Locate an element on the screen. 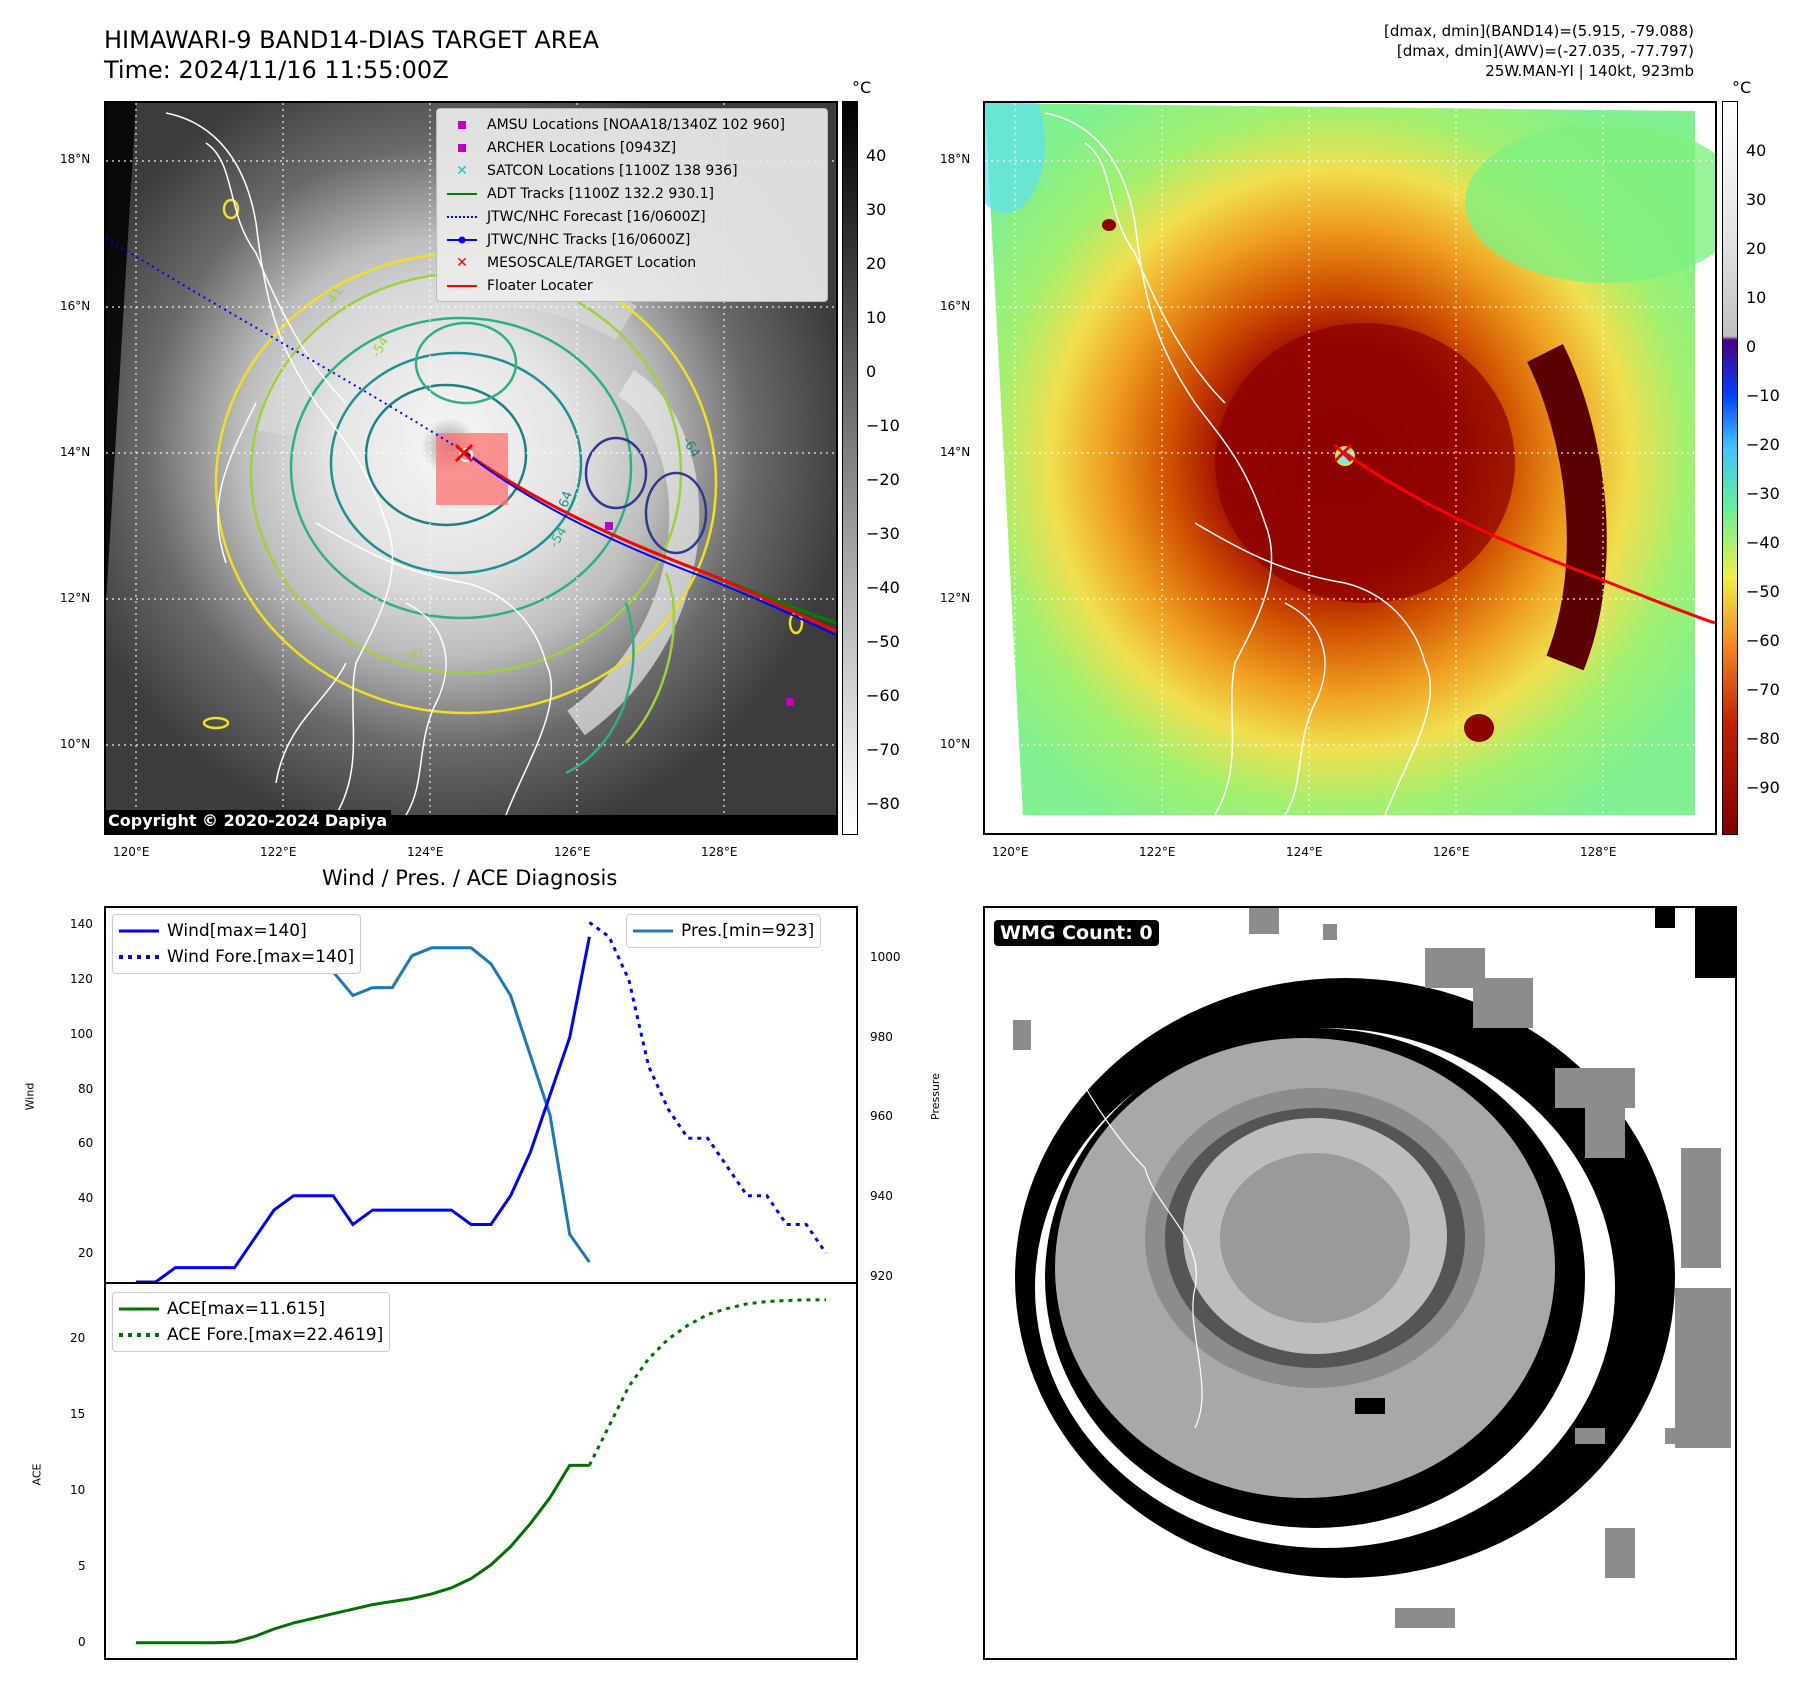  legend-label-target: MESOSCALE/TARGET Location is located at coordinates (592, 262).